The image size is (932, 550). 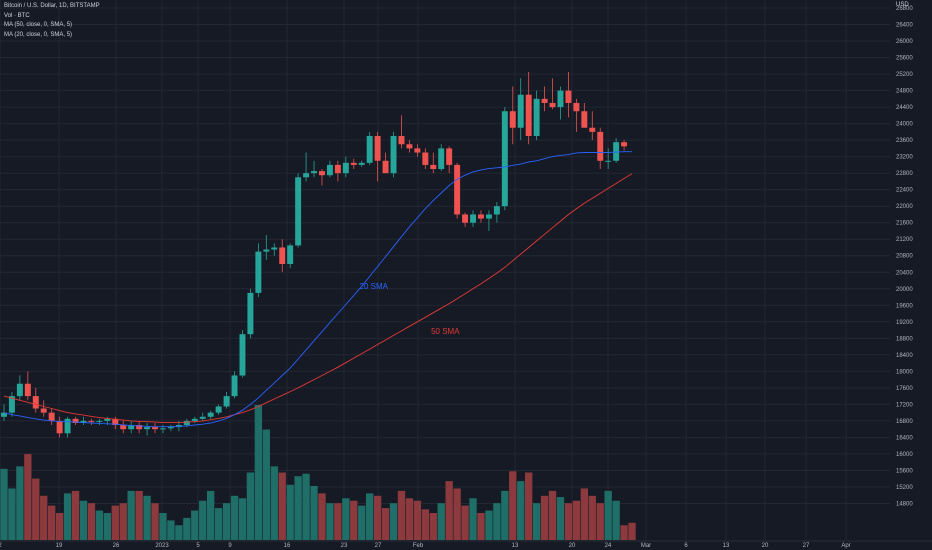 I want to click on currency-label: USD, so click(x=902, y=5).